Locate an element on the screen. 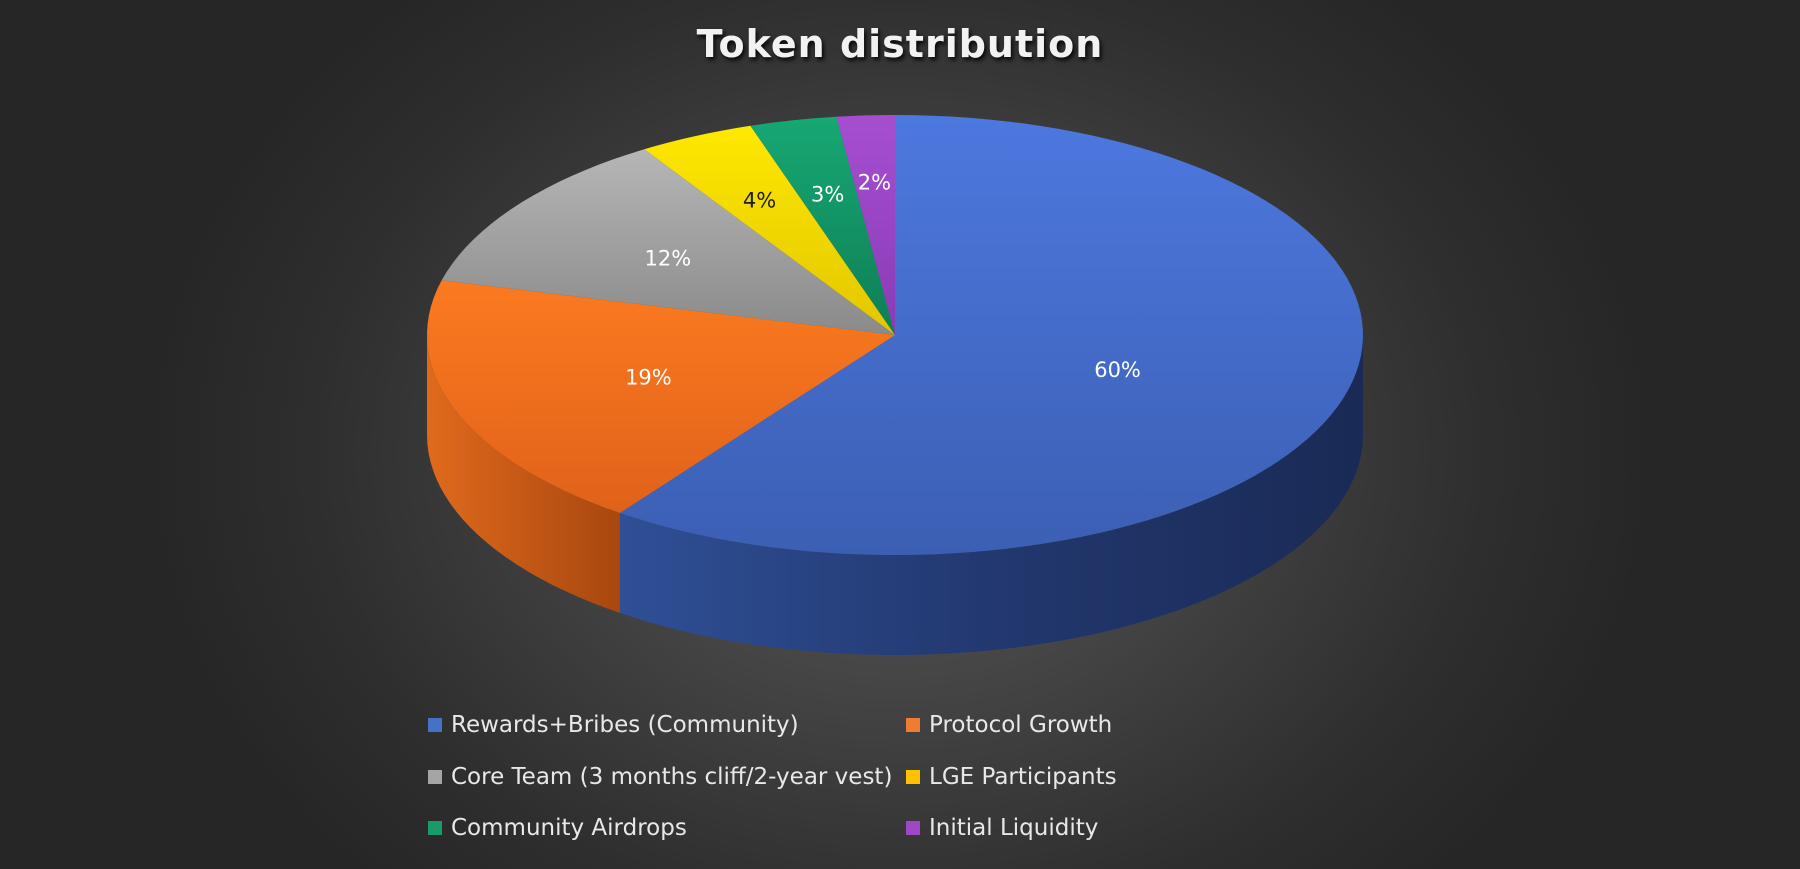  data-label-liquidity: 2% is located at coordinates (874, 182).